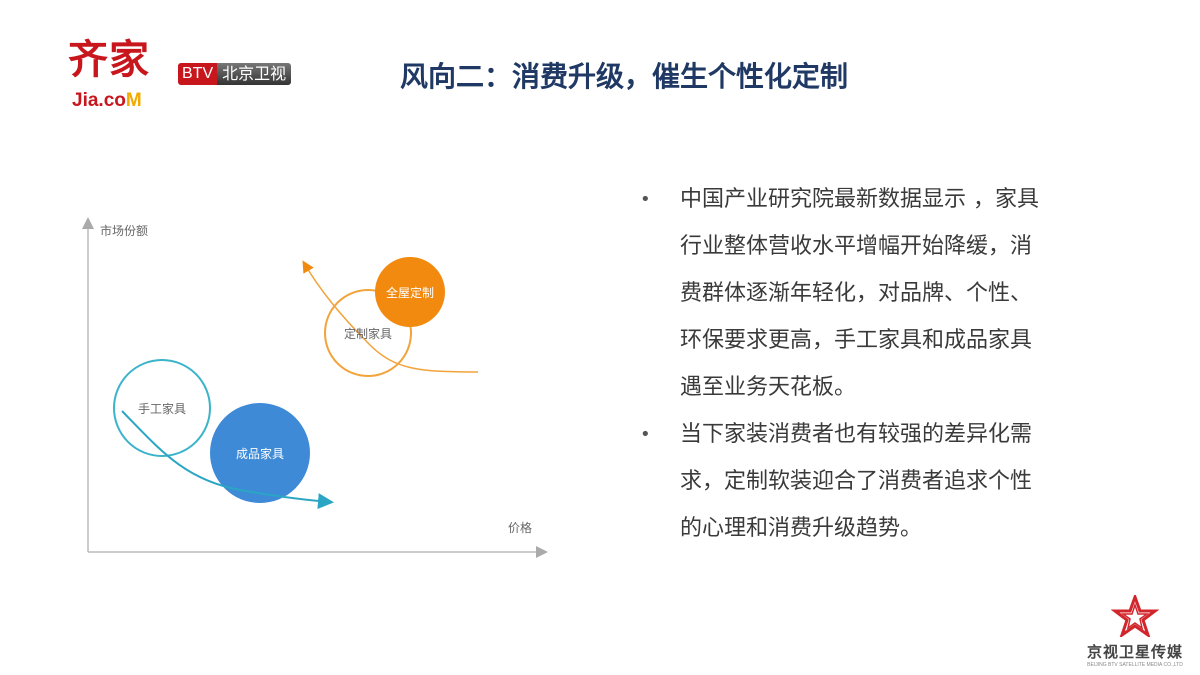 Image resolution: width=1200 pixels, height=675 pixels. I want to click on bullet-line: 环保要求更高，手工家具和成品家具, so click(856, 340).